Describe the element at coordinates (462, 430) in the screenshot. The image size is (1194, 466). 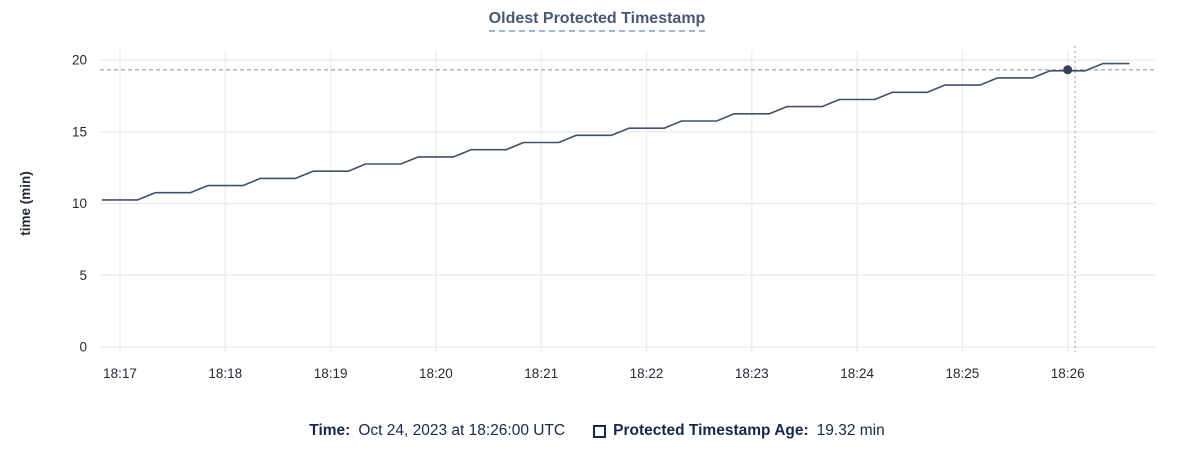
I see `time-value: Oct 24, 2023 at 18:26:00 UTC` at that location.